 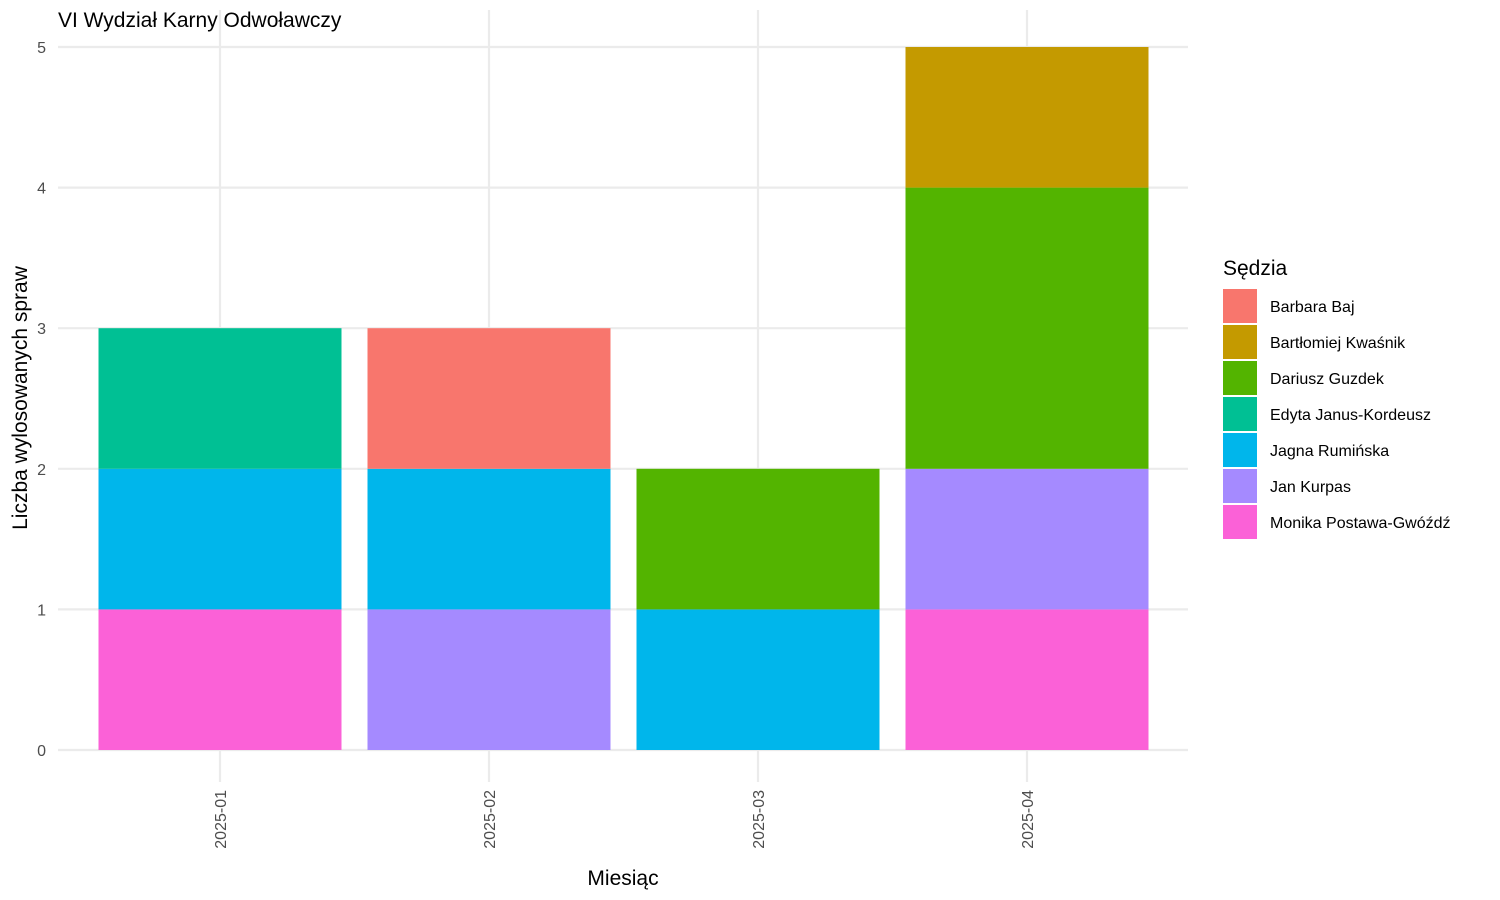 What do you see at coordinates (20, 397) in the screenshot?
I see `y-axis-title: Liczba wylosowanych spraw` at bounding box center [20, 397].